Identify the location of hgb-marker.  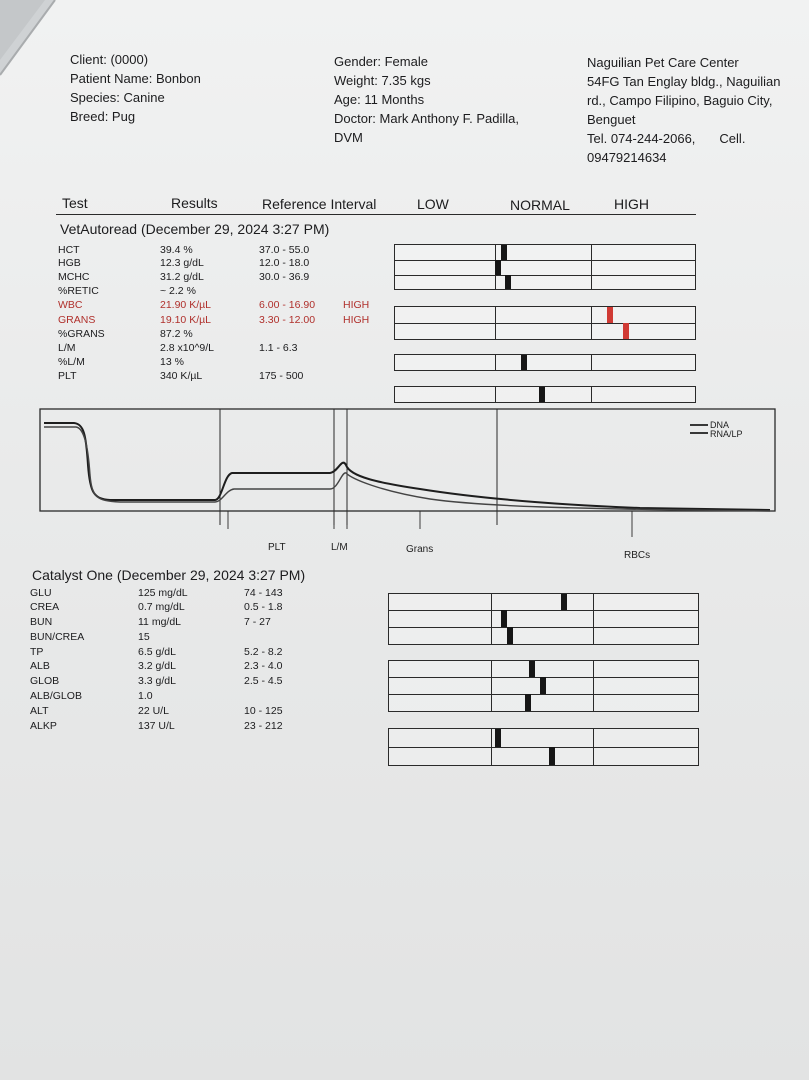
(498, 267).